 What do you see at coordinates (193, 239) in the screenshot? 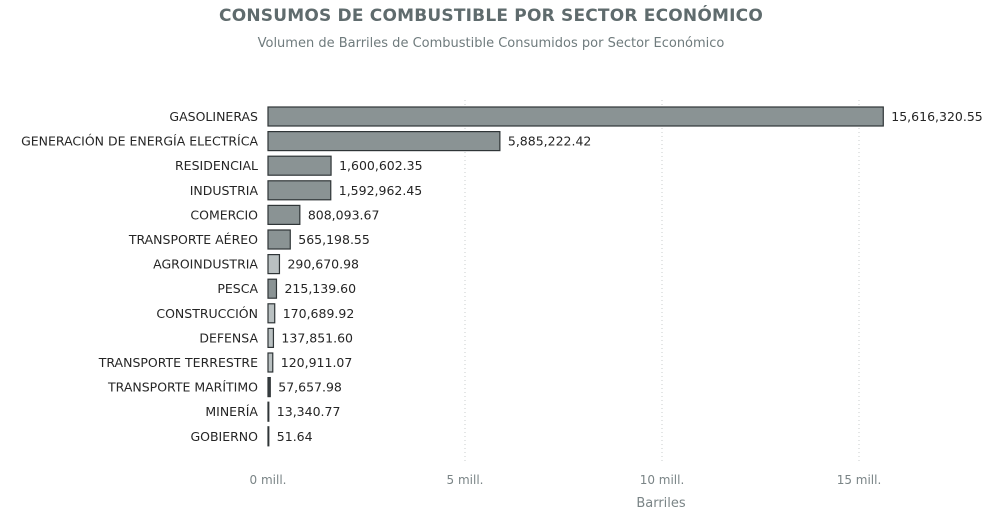
I see `category-label: TRANSPORTE AÉREO` at bounding box center [193, 239].